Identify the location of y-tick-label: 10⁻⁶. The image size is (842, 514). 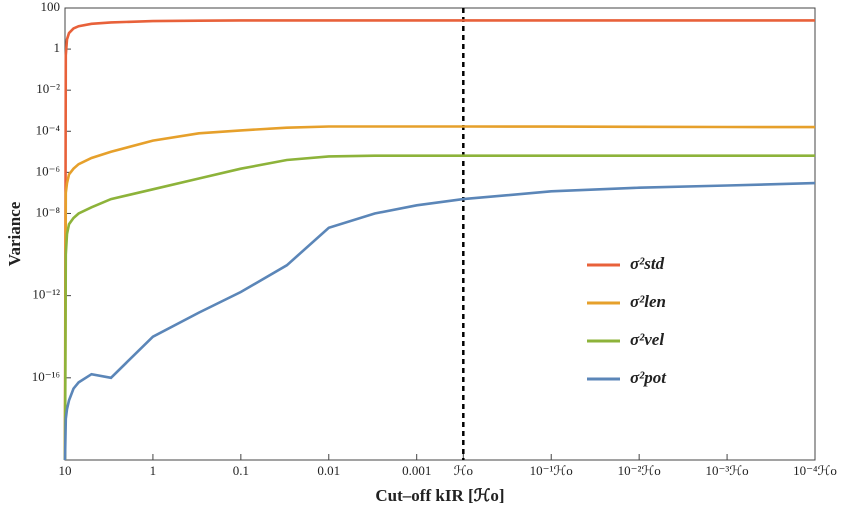
(48, 170).